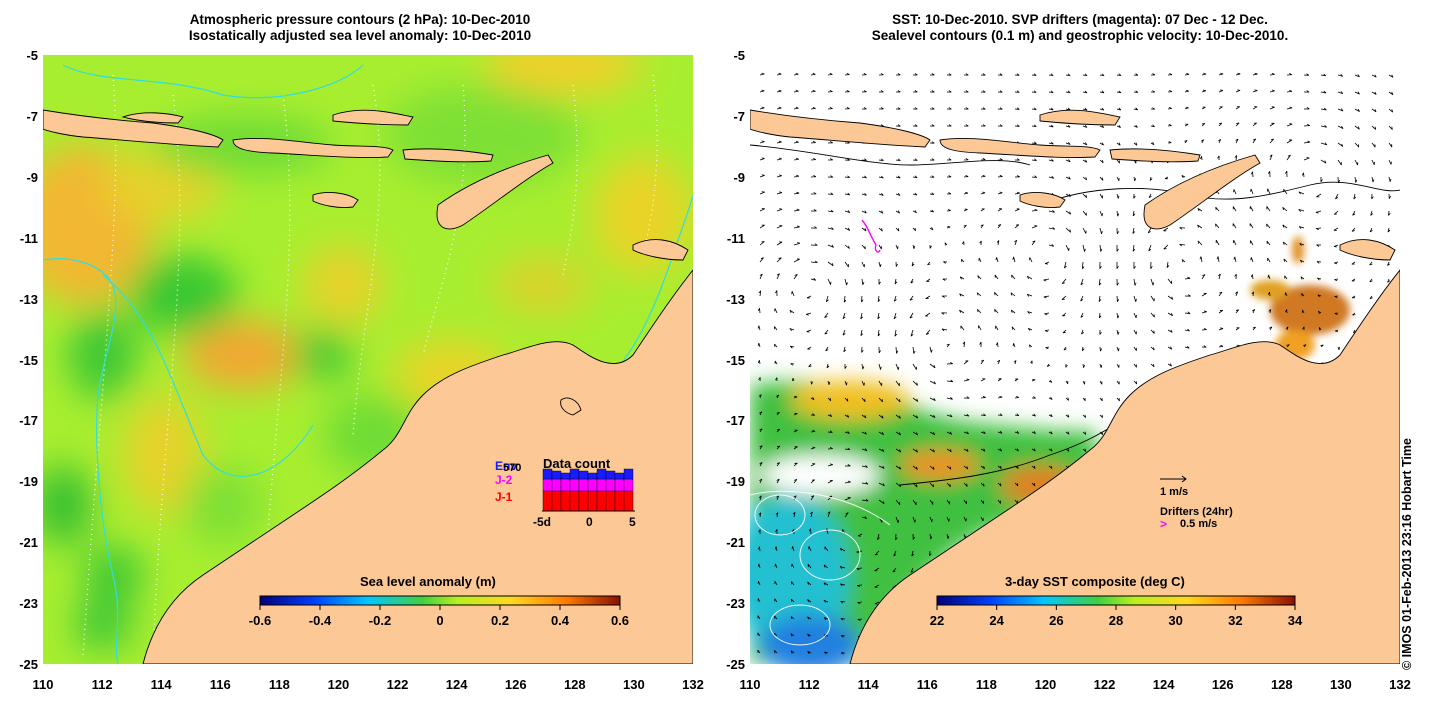 Image resolution: width=1440 pixels, height=710 pixels. What do you see at coordinates (428, 581) in the screenshot?
I see `sla-colorbar-label: Sea level anomaly (m)` at bounding box center [428, 581].